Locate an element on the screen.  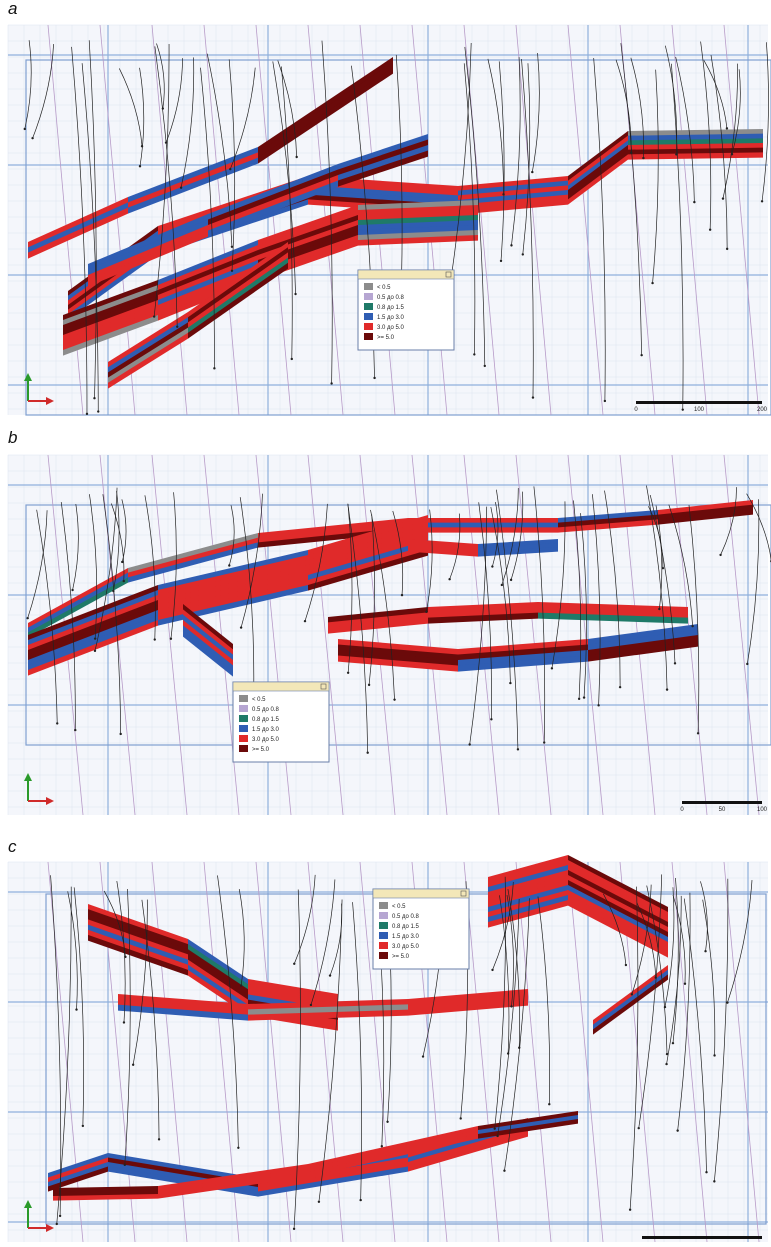
scale-label: 100 is located at coordinates (762, 810).